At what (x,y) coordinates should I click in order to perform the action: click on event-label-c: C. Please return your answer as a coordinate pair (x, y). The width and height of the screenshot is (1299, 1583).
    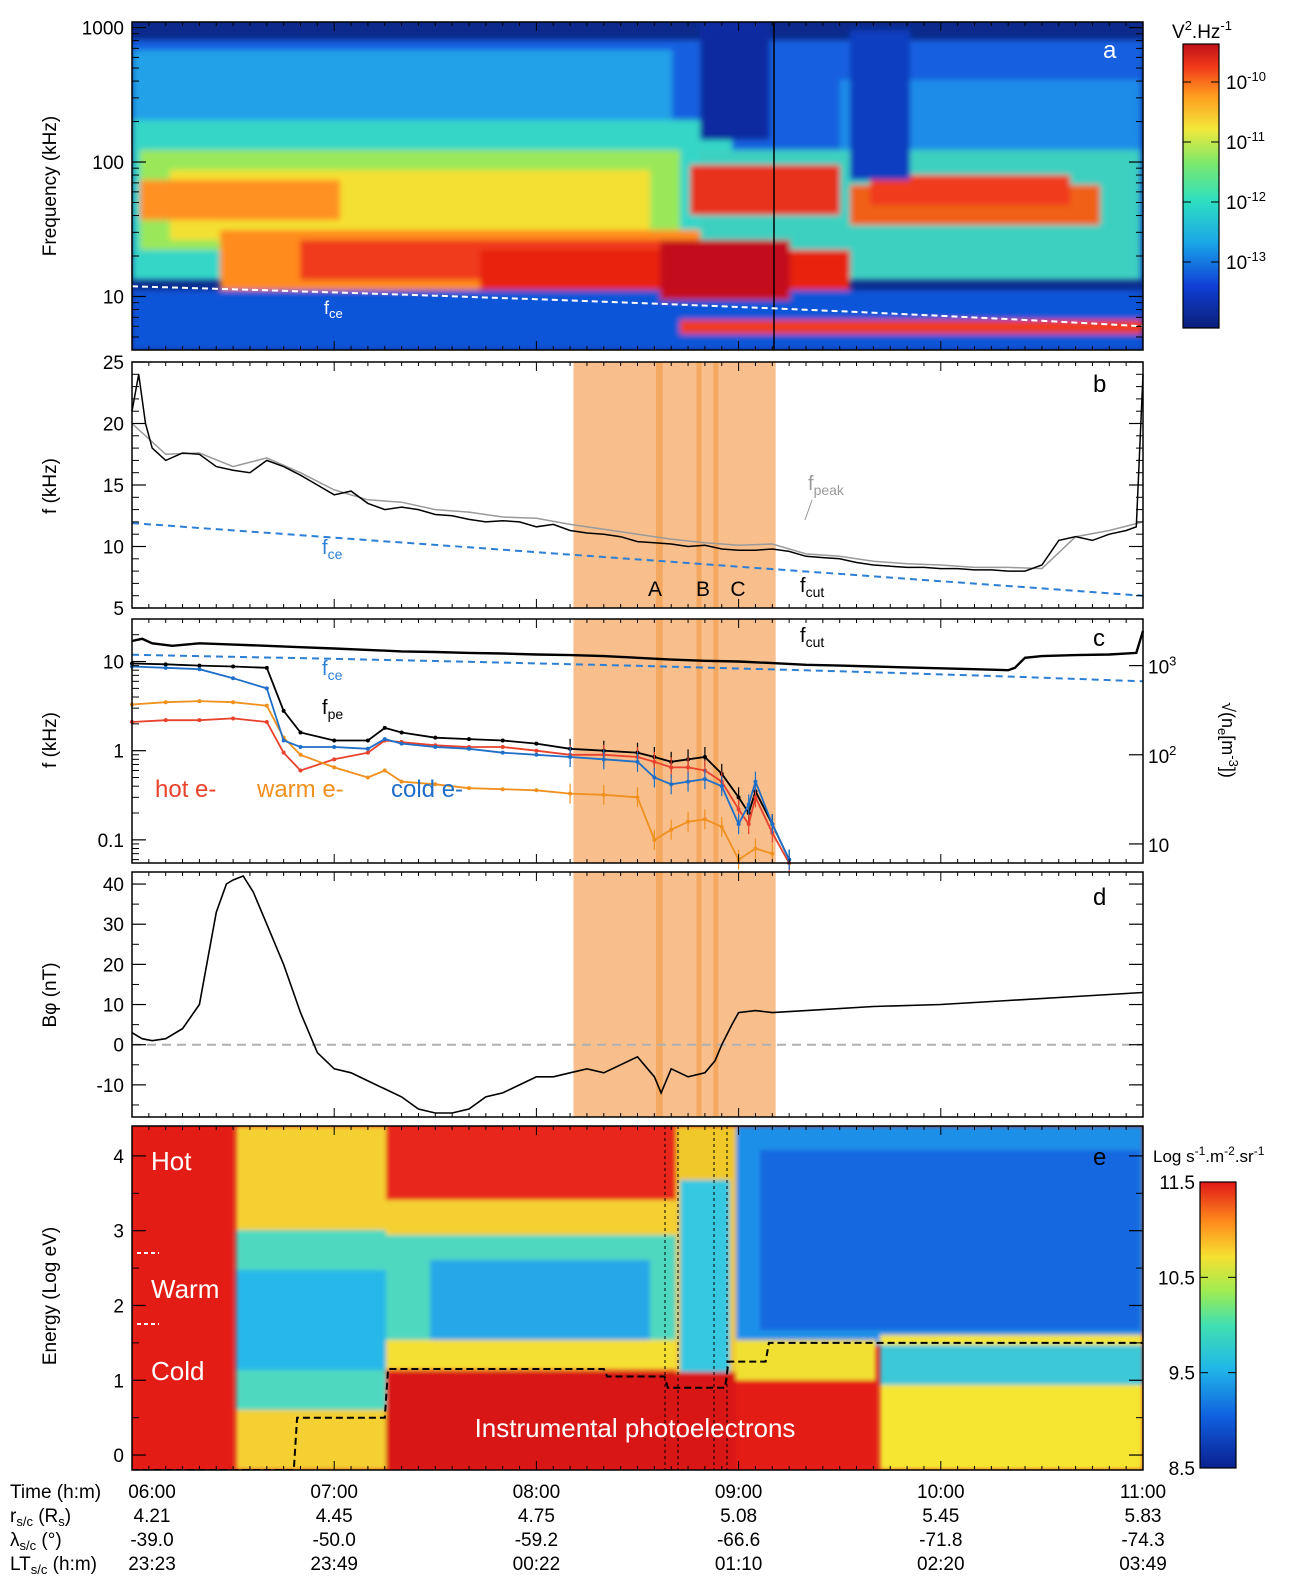
    Looking at the image, I should click on (737, 589).